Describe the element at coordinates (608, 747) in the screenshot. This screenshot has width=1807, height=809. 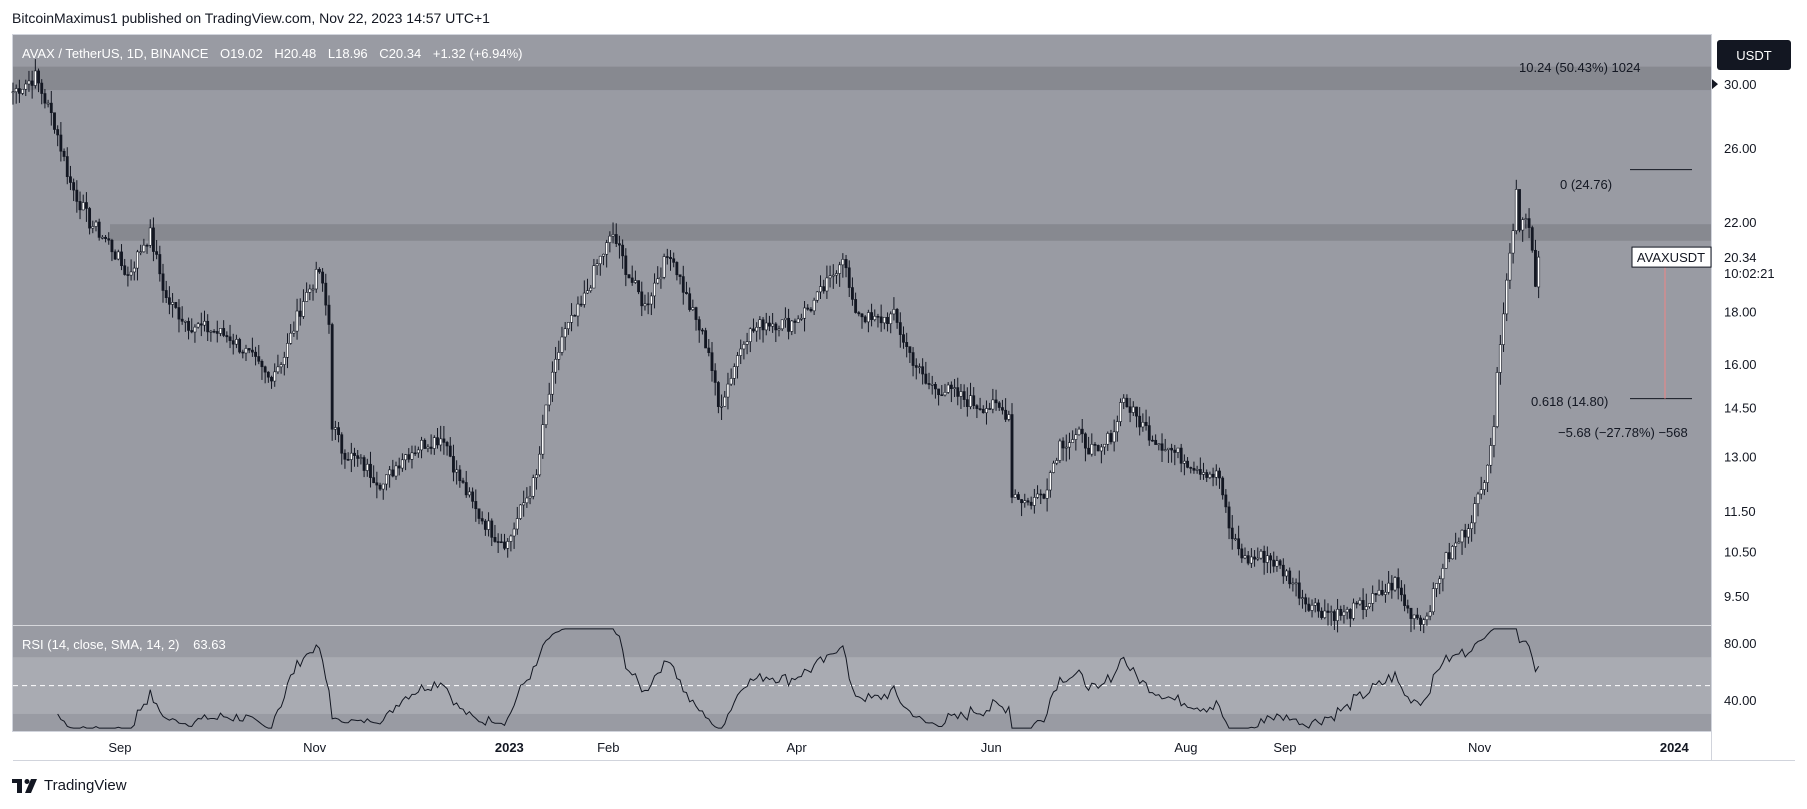
I see `time-tick-label: Feb` at that location.